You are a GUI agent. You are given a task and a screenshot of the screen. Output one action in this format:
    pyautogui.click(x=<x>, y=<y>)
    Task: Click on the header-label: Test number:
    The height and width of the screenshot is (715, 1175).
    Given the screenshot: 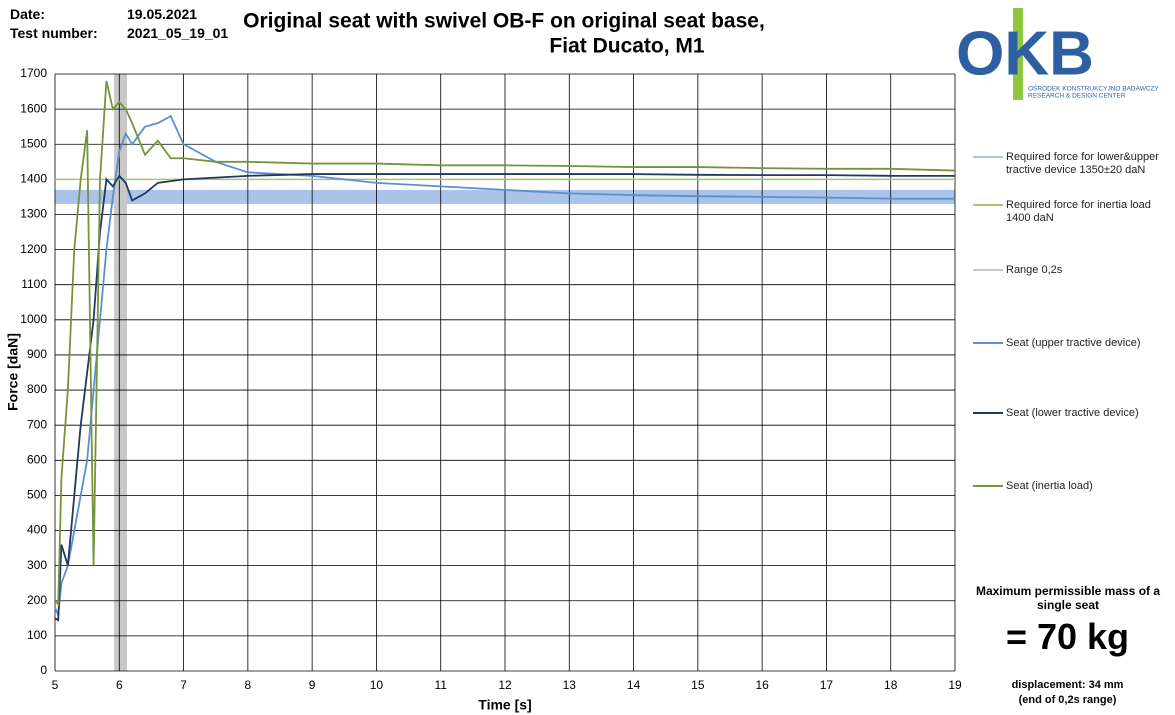 What is the action you would take?
    pyautogui.click(x=54, y=33)
    